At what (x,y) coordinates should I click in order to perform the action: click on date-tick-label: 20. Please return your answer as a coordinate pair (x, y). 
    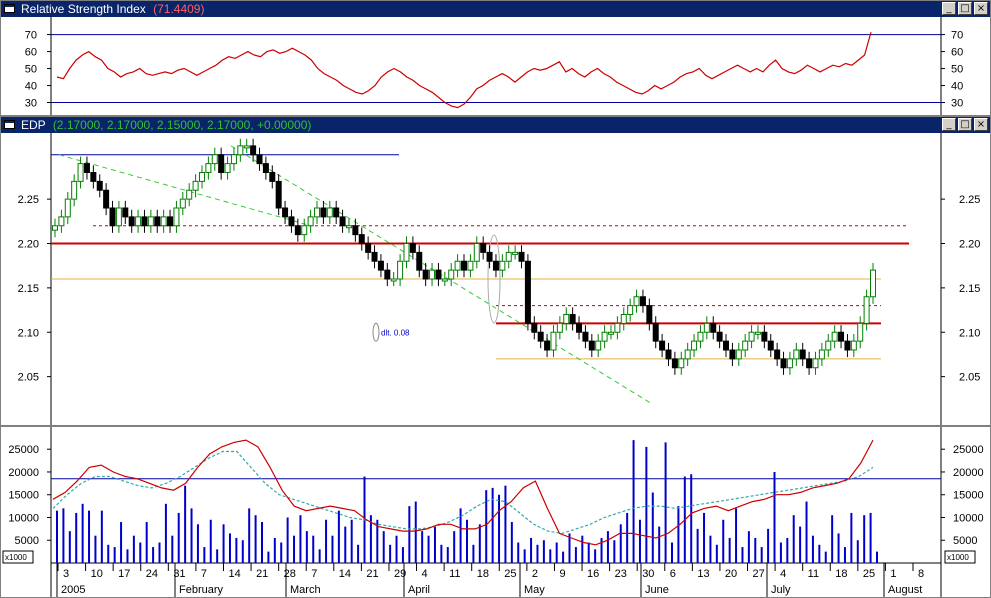
    Looking at the image, I should click on (731, 574).